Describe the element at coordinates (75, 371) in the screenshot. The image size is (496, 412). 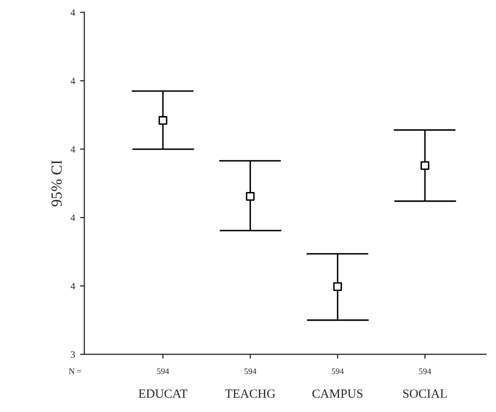
I see `text: N =` at that location.